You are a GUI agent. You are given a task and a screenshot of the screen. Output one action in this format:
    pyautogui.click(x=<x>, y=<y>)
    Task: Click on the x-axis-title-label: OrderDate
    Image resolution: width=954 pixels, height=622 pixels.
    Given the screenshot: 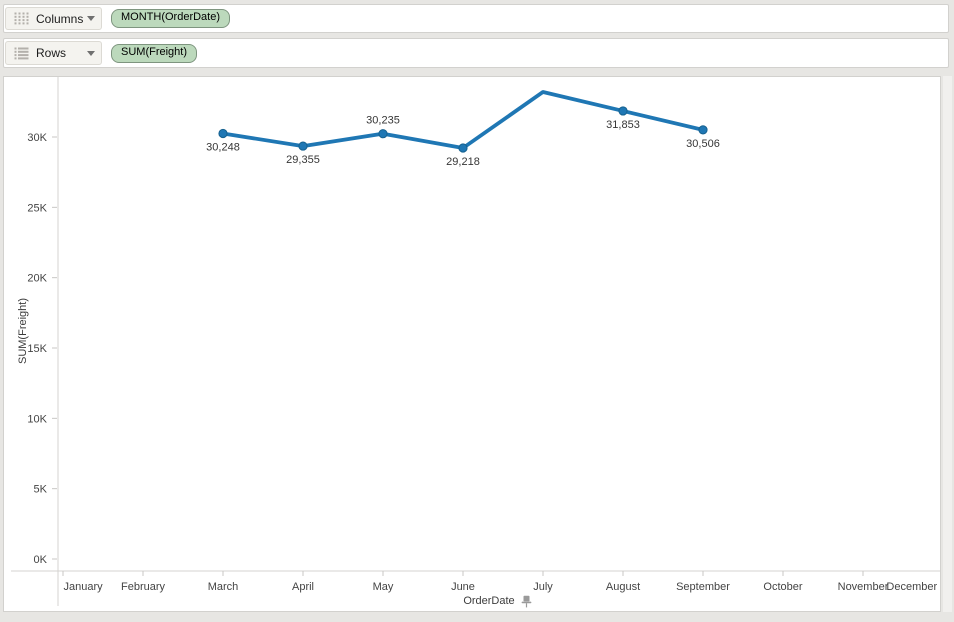 What is the action you would take?
    pyautogui.click(x=489, y=601)
    